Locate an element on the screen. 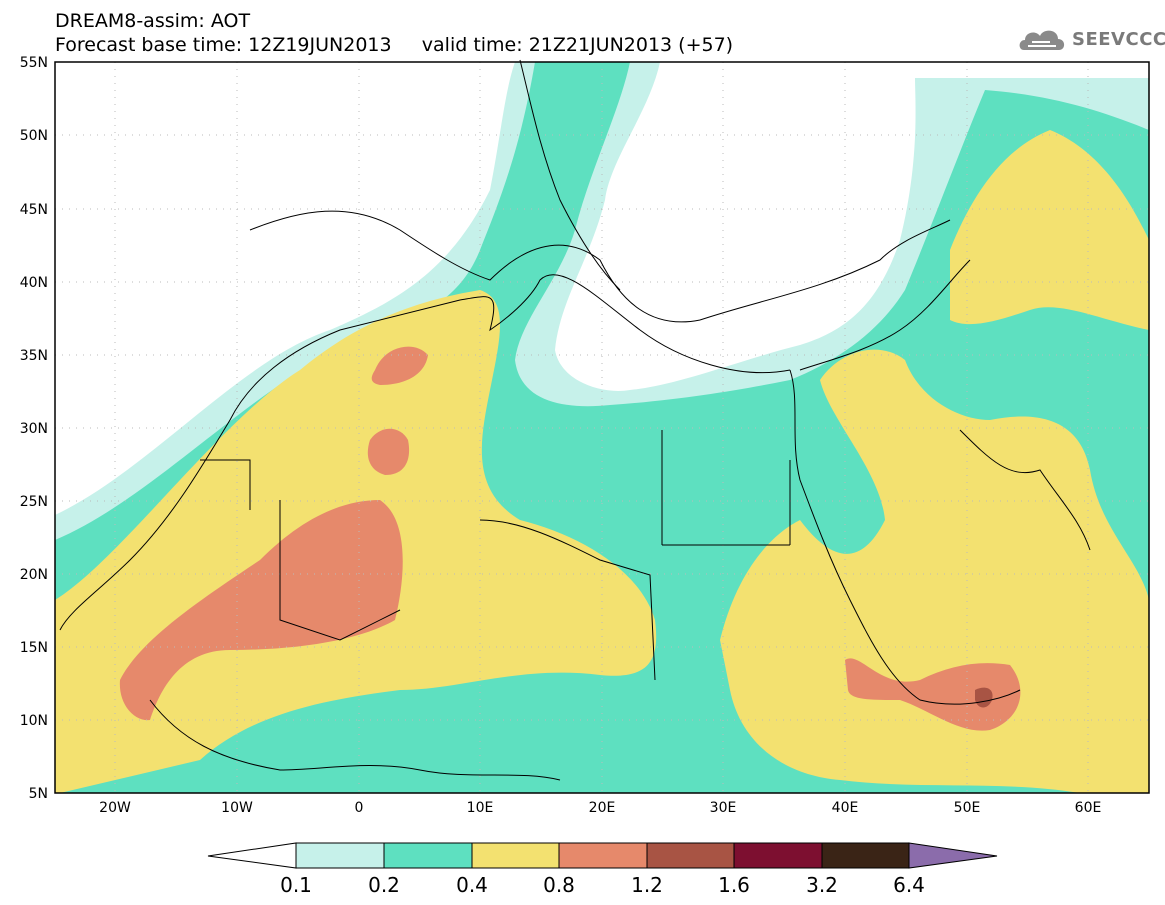 This screenshot has width=1165, height=905. lat-tick-label: 30N is located at coordinates (34, 429).